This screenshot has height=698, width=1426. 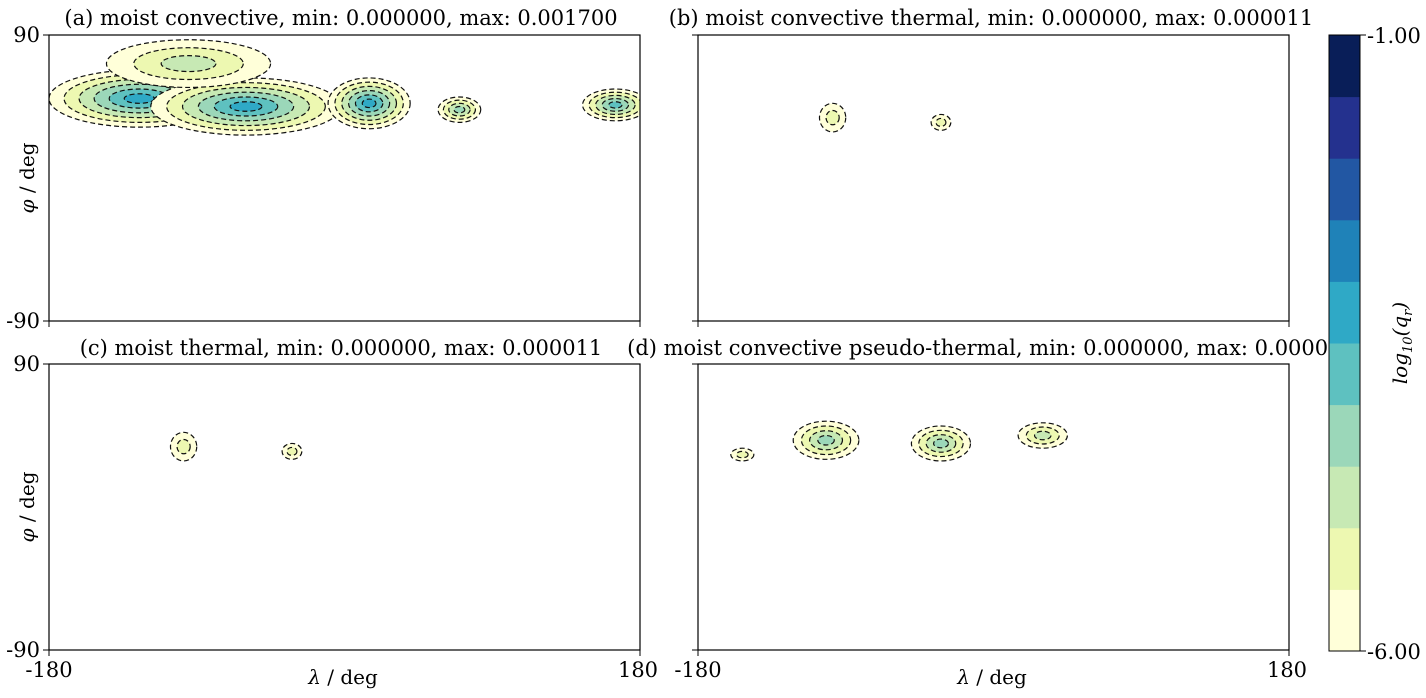 What do you see at coordinates (236, 446) in the screenshot?
I see `panel-c-contours` at bounding box center [236, 446].